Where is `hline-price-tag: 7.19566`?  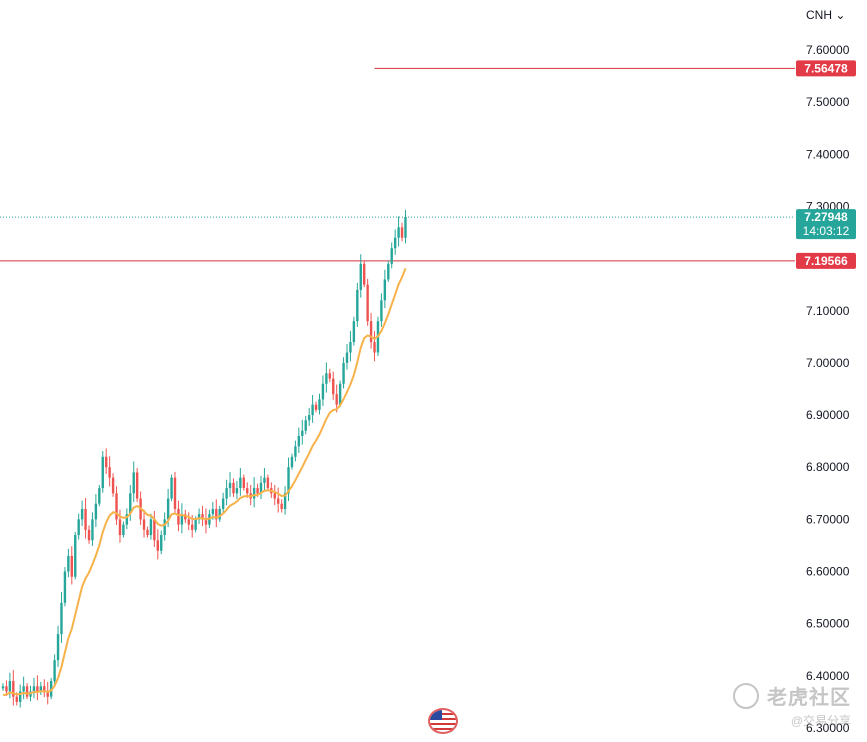 hline-price-tag: 7.19566 is located at coordinates (826, 260).